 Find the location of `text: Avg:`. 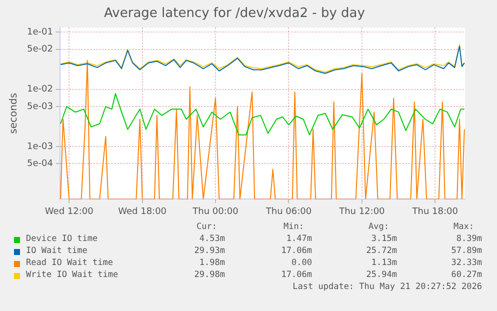

text: Avg: is located at coordinates (378, 227).